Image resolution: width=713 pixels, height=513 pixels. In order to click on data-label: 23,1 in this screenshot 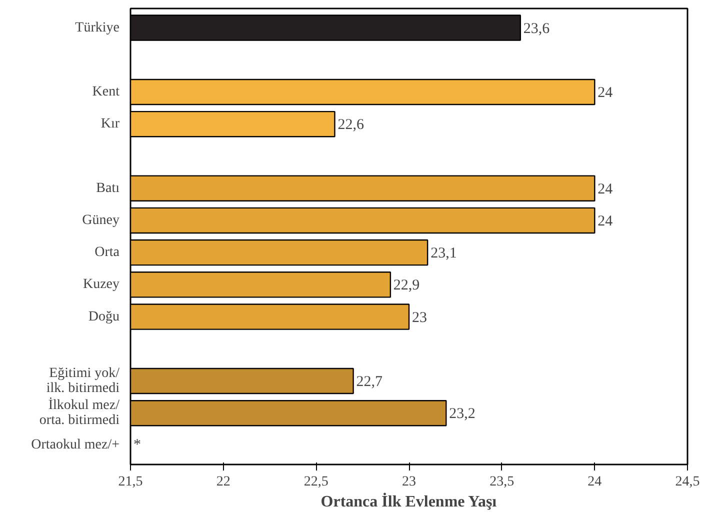, I will do `click(443, 254)`.